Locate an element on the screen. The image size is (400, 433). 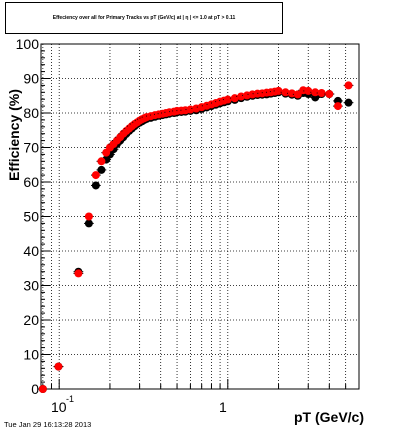
y-tick-label: 70 is located at coordinates (31, 148).